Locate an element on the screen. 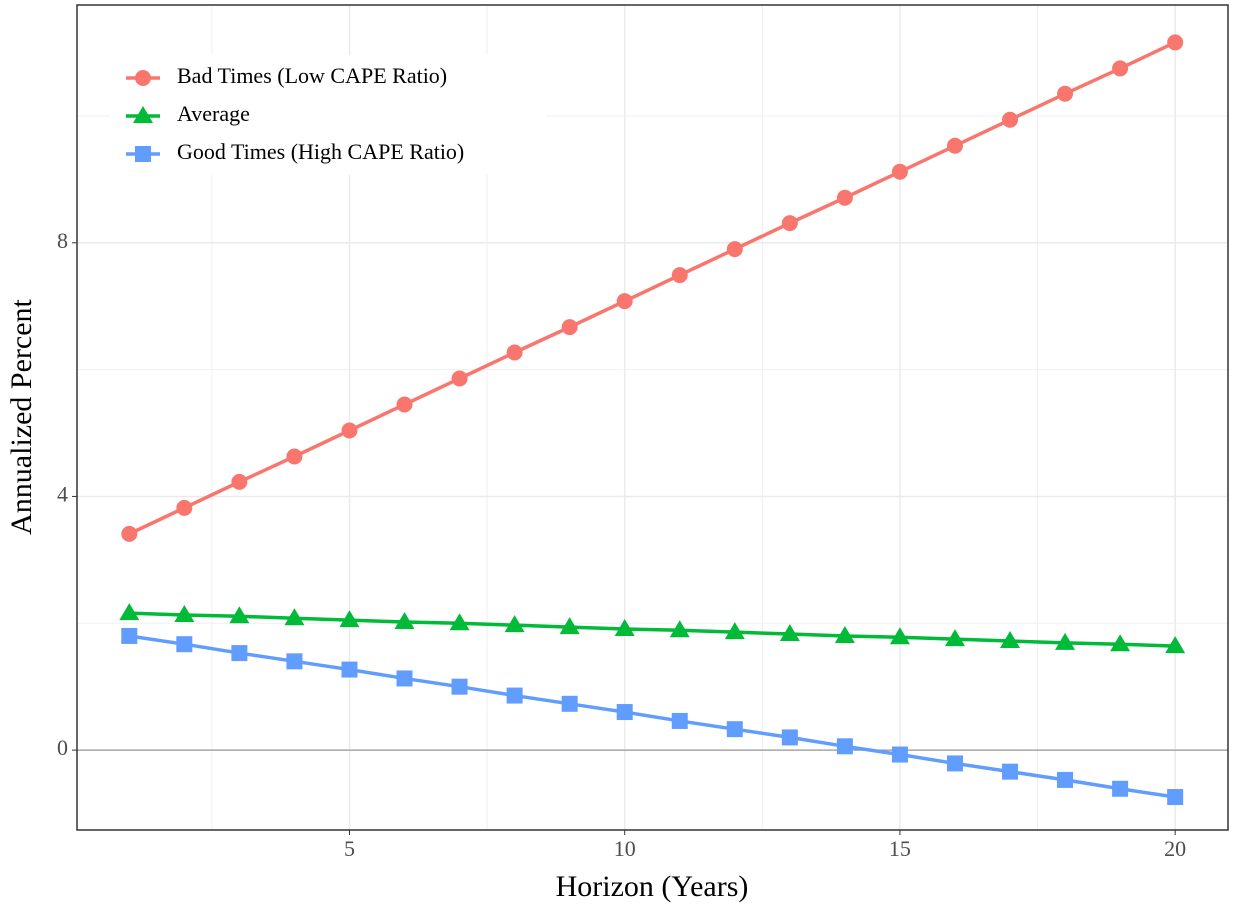 The width and height of the screenshot is (1233, 919). legend-box is located at coordinates (328, 115).